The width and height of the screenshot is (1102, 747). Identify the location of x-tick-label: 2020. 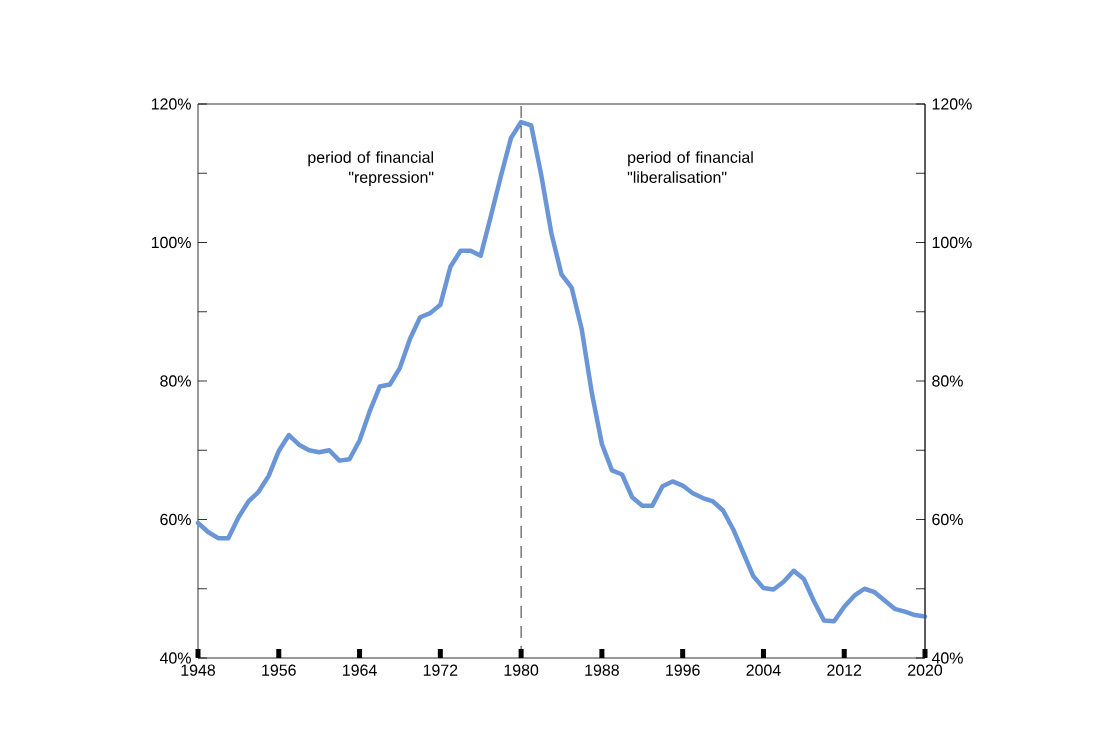
(925, 670).